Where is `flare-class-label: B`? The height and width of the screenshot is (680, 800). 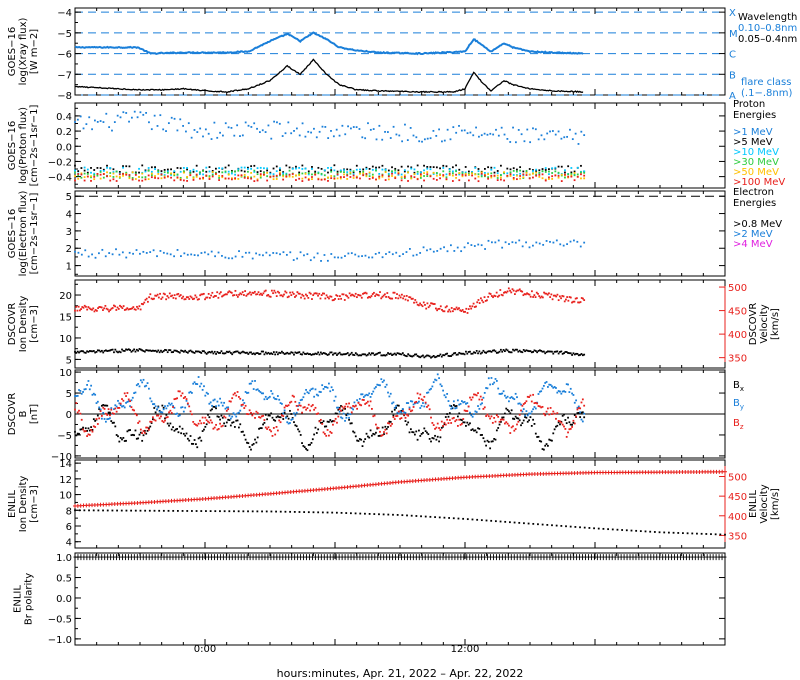 flare-class-label: B is located at coordinates (732, 75).